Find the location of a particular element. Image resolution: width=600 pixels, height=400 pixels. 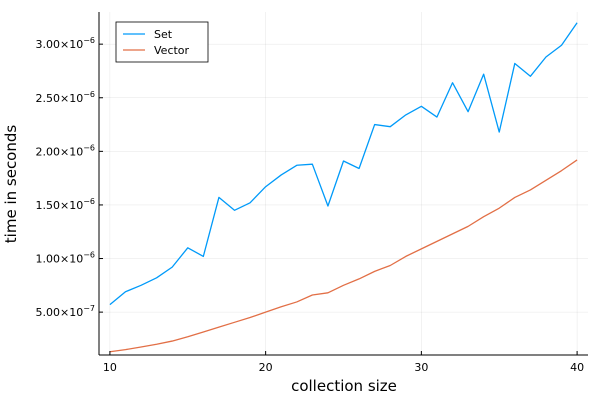

legend: Set Vector is located at coordinates (162, 42).